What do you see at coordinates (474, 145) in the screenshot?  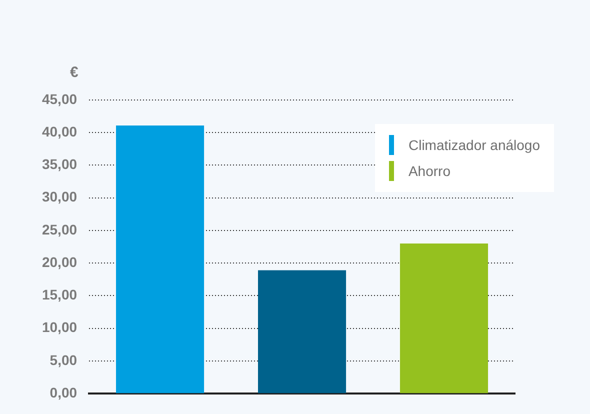 I see `legend-label: Climatizador análogo` at bounding box center [474, 145].